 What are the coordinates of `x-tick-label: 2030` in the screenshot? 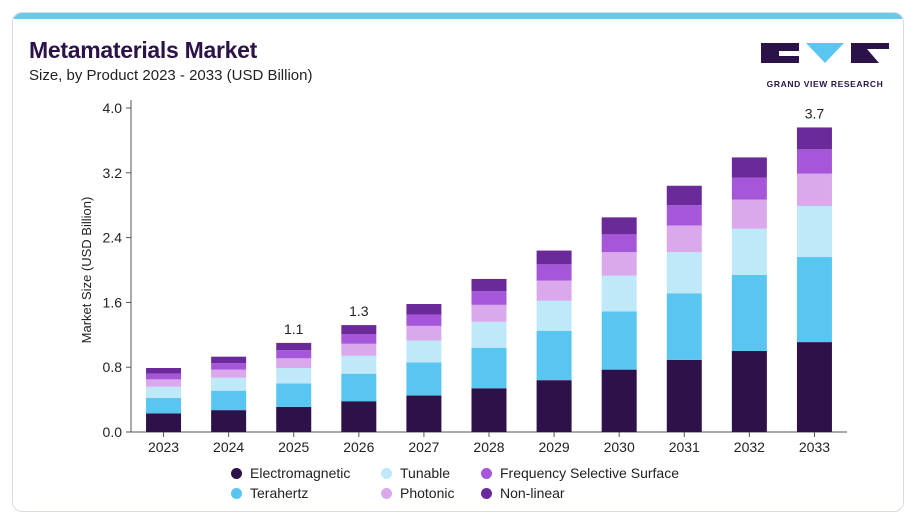 It's located at (619, 447).